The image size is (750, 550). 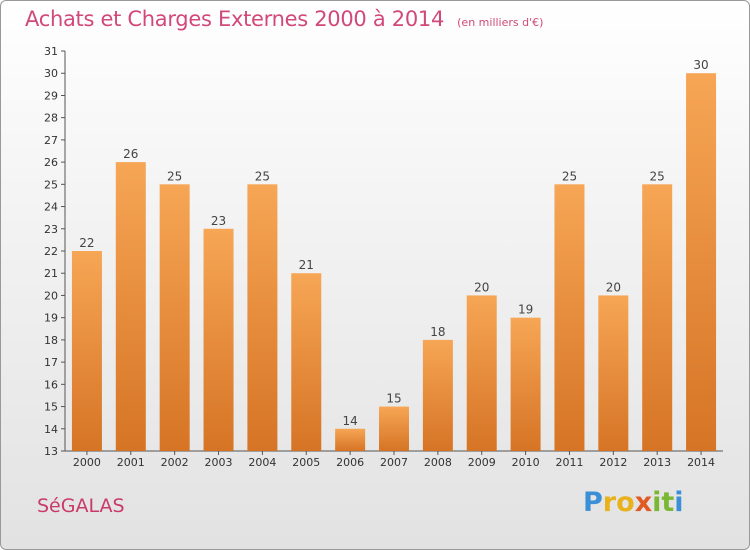 I want to click on y-tick-label: 30, so click(x=51, y=73).